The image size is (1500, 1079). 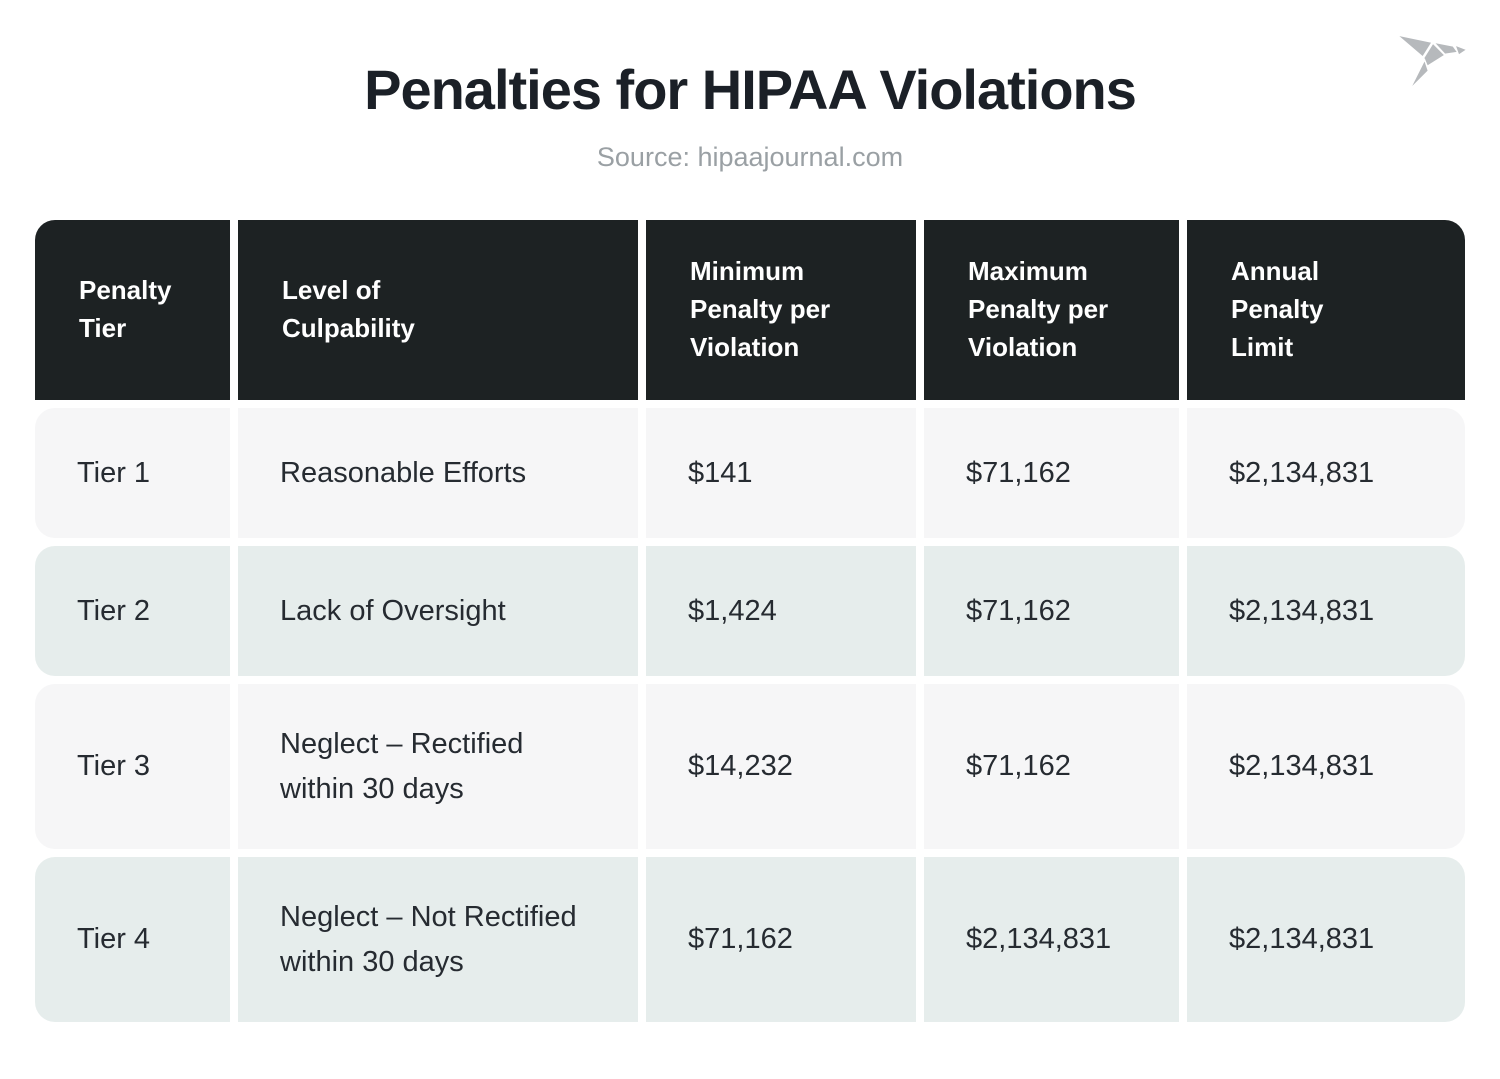 I want to click on cell-tier: Tier 4, so click(x=132, y=939).